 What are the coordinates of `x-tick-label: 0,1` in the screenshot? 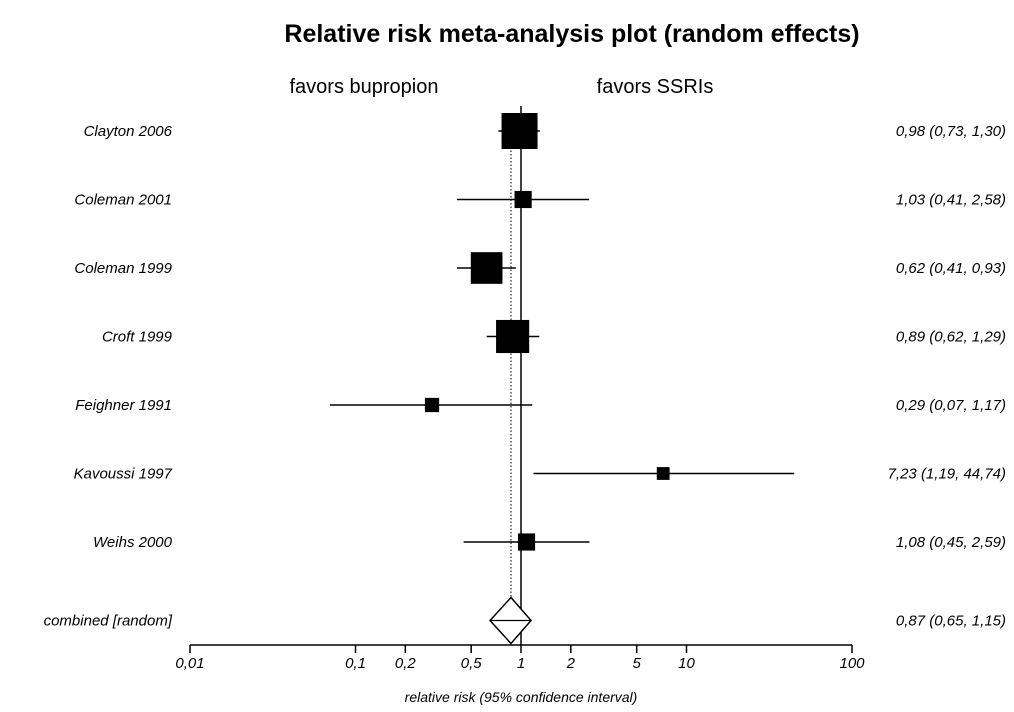 It's located at (355, 663).